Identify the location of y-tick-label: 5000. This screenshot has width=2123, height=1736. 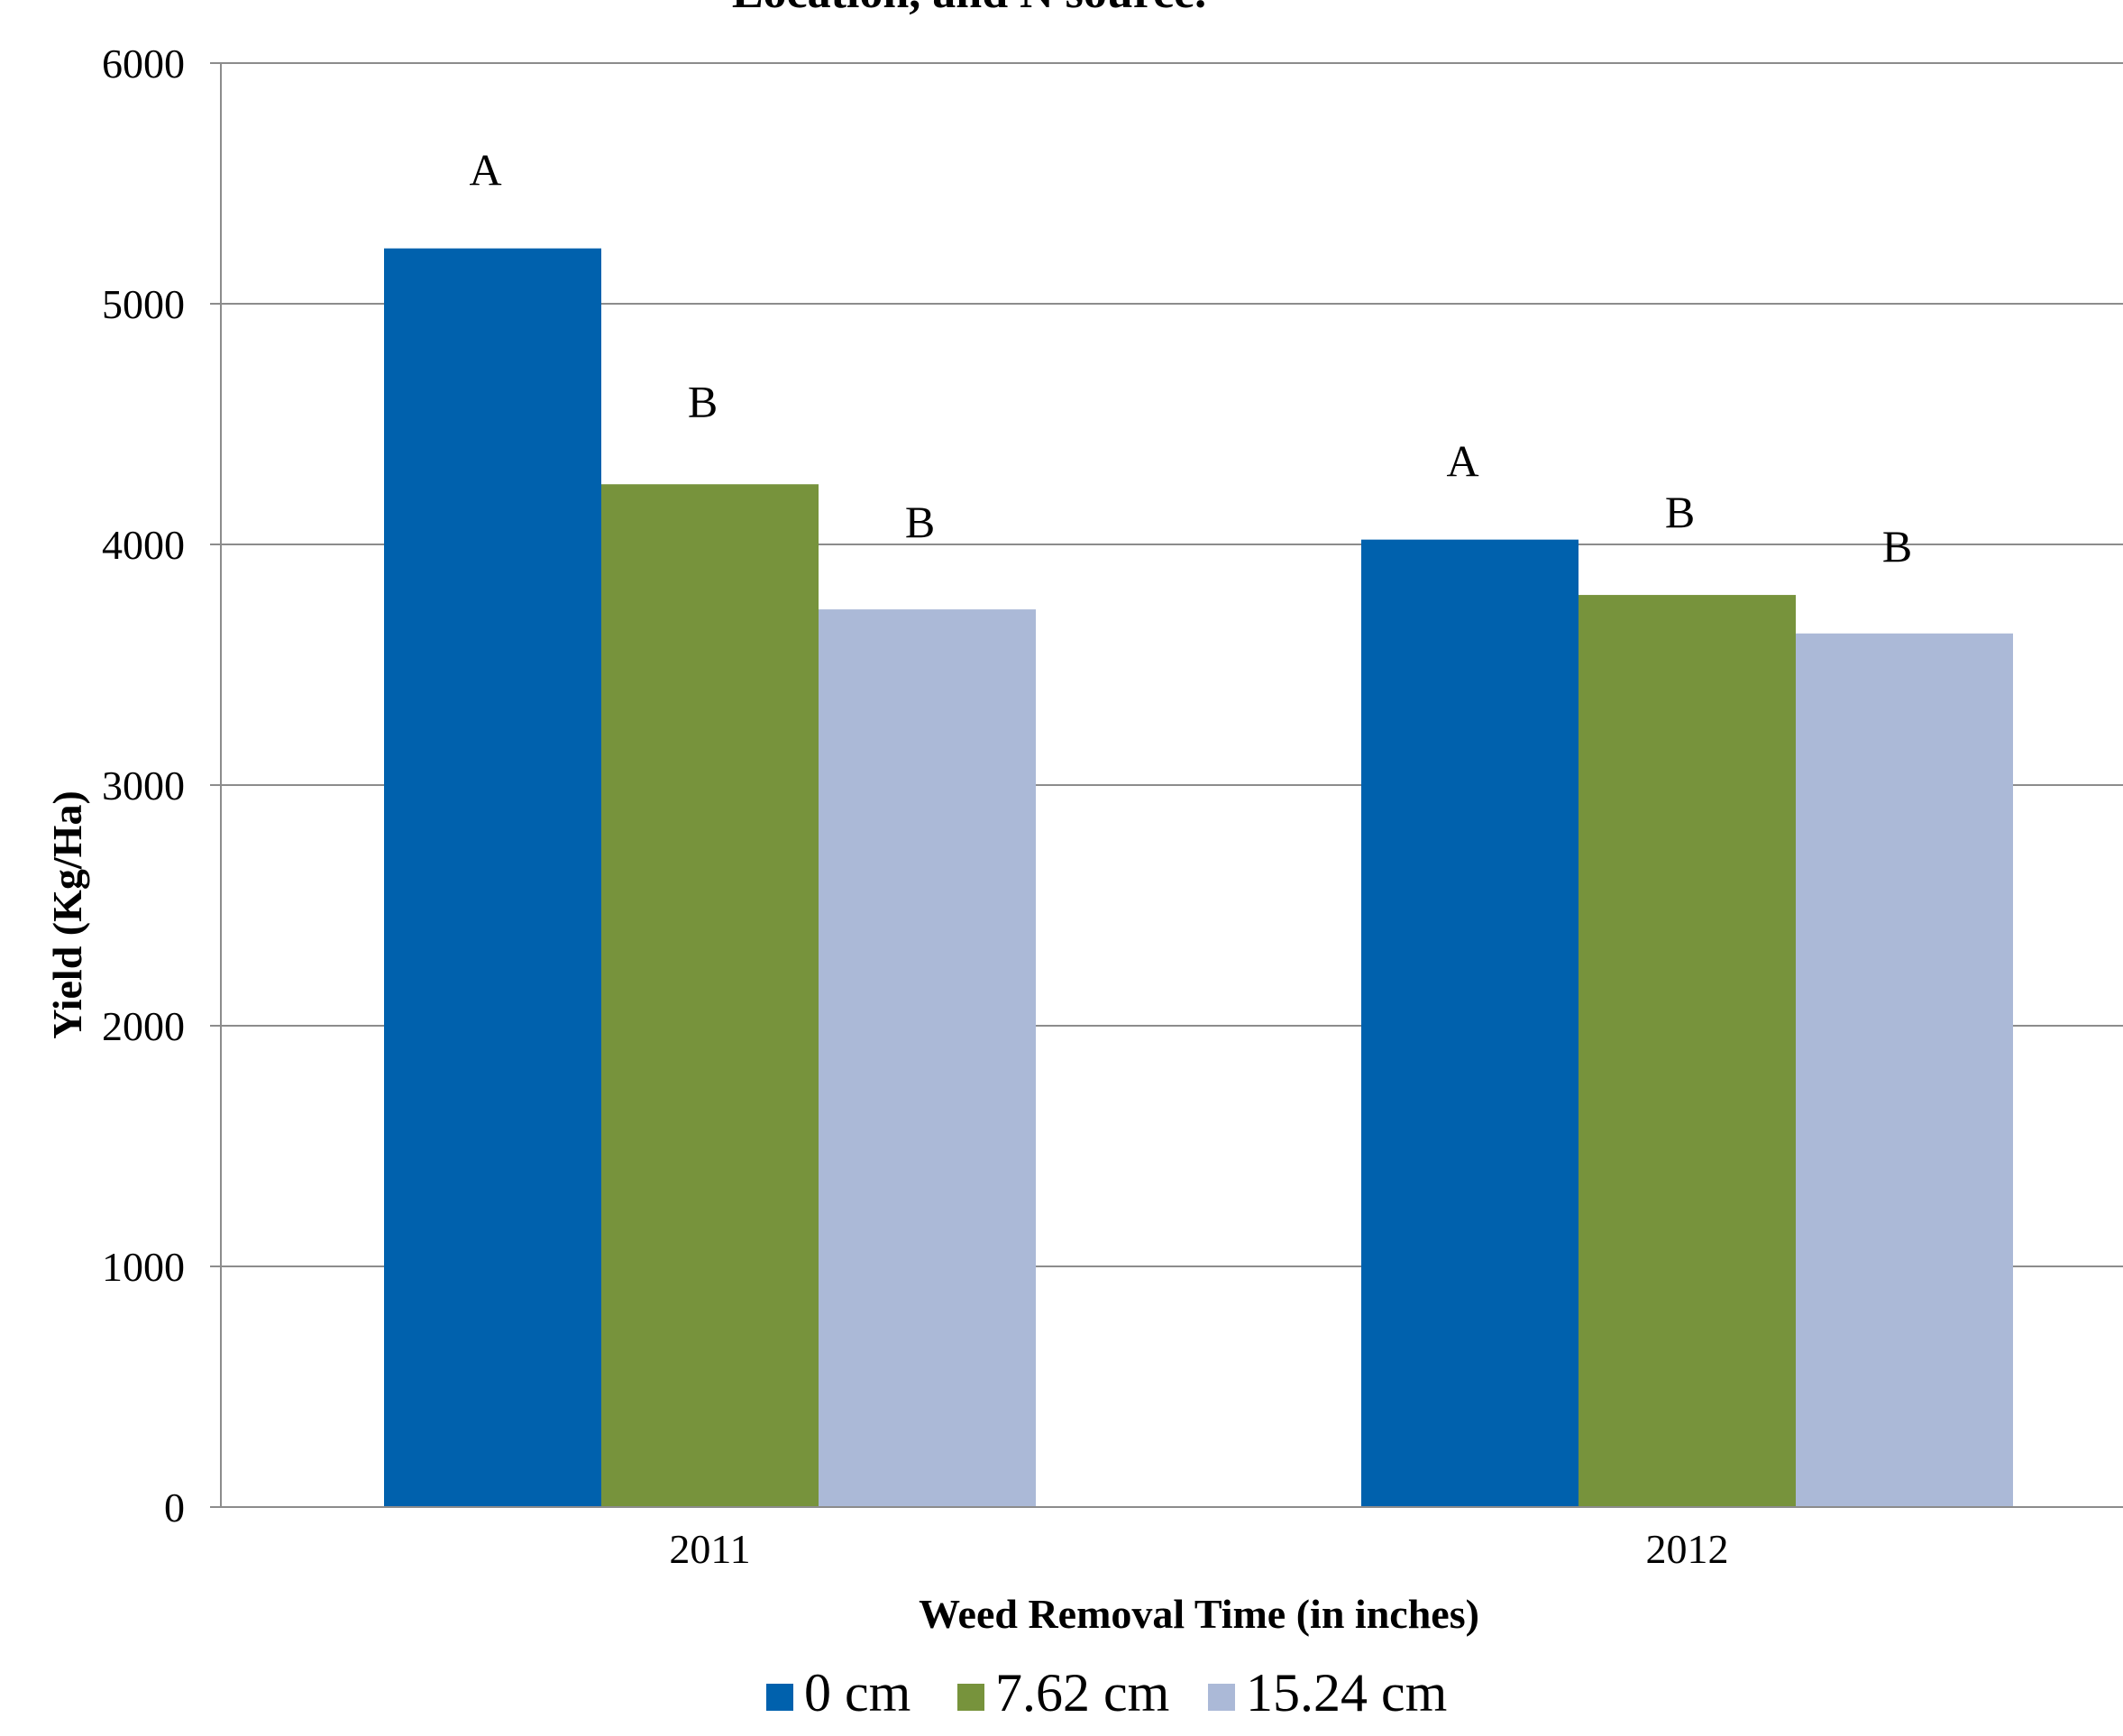
(143, 304).